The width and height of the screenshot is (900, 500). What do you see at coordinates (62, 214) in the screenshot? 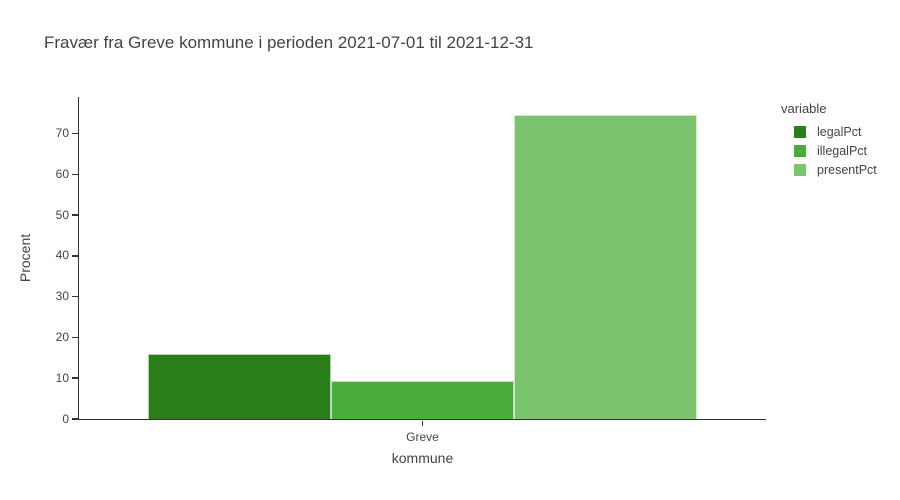
I see `y-tick-label: 50` at bounding box center [62, 214].